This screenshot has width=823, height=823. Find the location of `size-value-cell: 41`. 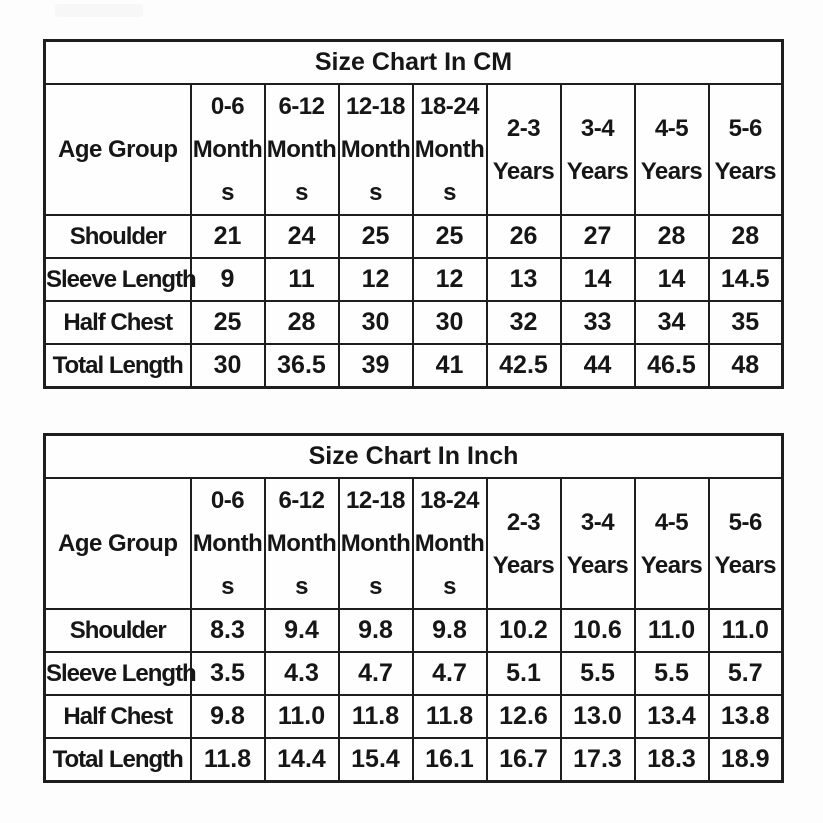

size-value-cell: 41 is located at coordinates (449, 366).